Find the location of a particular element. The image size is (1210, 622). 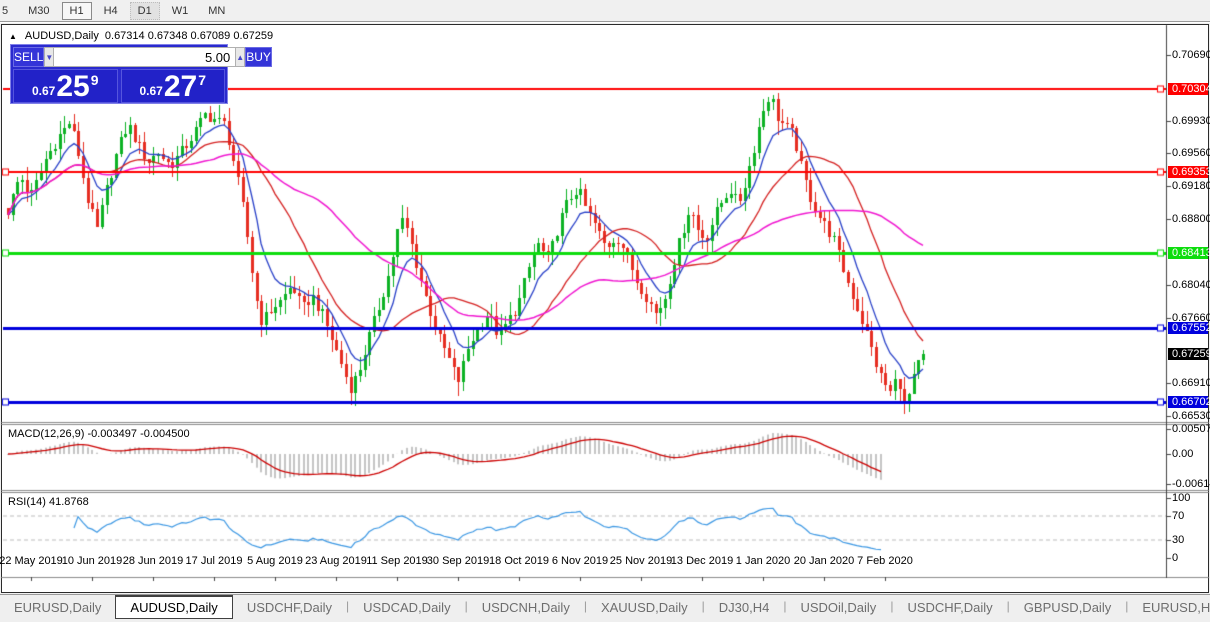

date-tick-label: 11 Sep 2019 is located at coordinates (397, 561).